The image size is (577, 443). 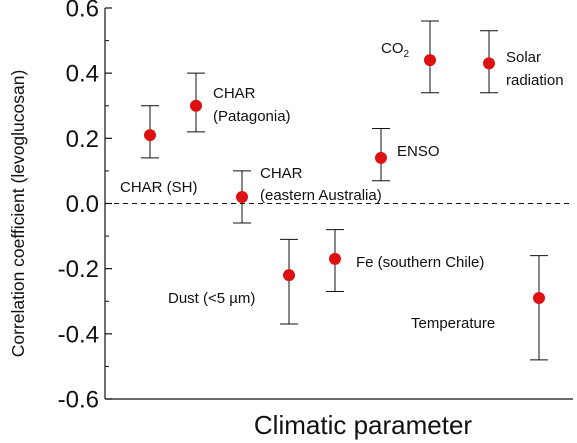 What do you see at coordinates (82, 139) in the screenshot?
I see `y-tick-label: 0.2` at bounding box center [82, 139].